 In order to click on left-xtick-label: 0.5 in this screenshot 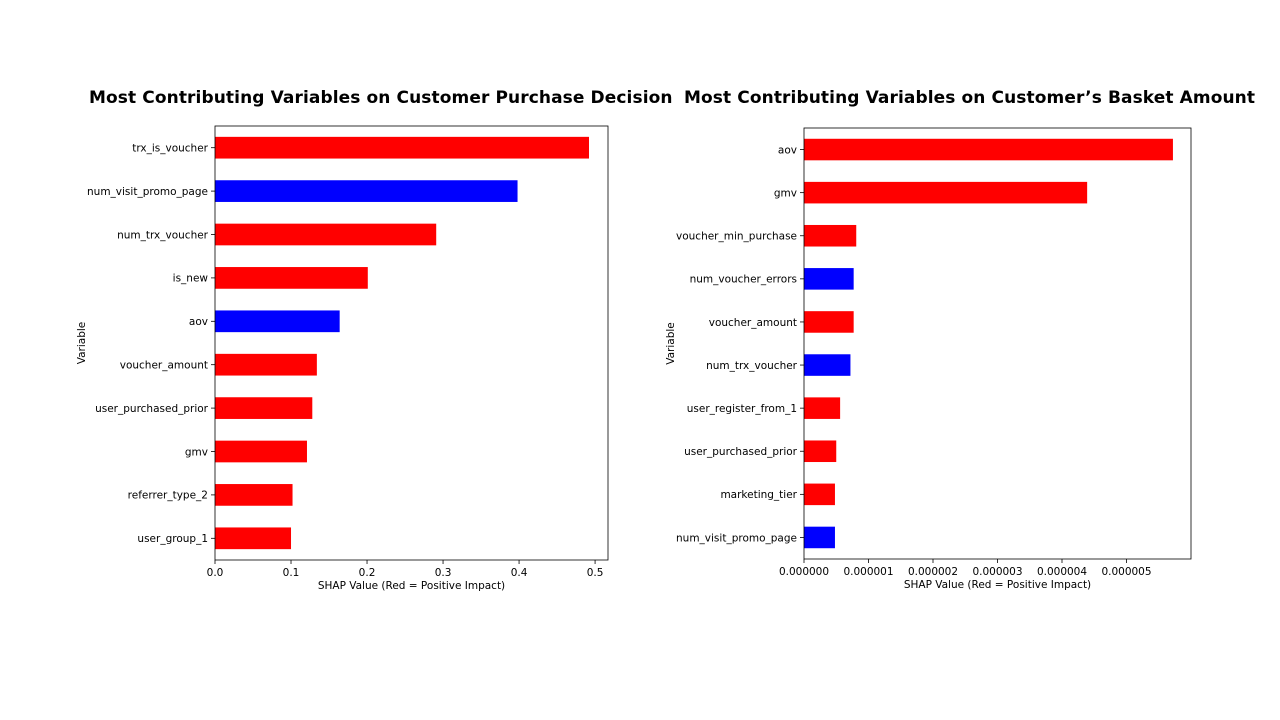, I will do `click(595, 573)`.